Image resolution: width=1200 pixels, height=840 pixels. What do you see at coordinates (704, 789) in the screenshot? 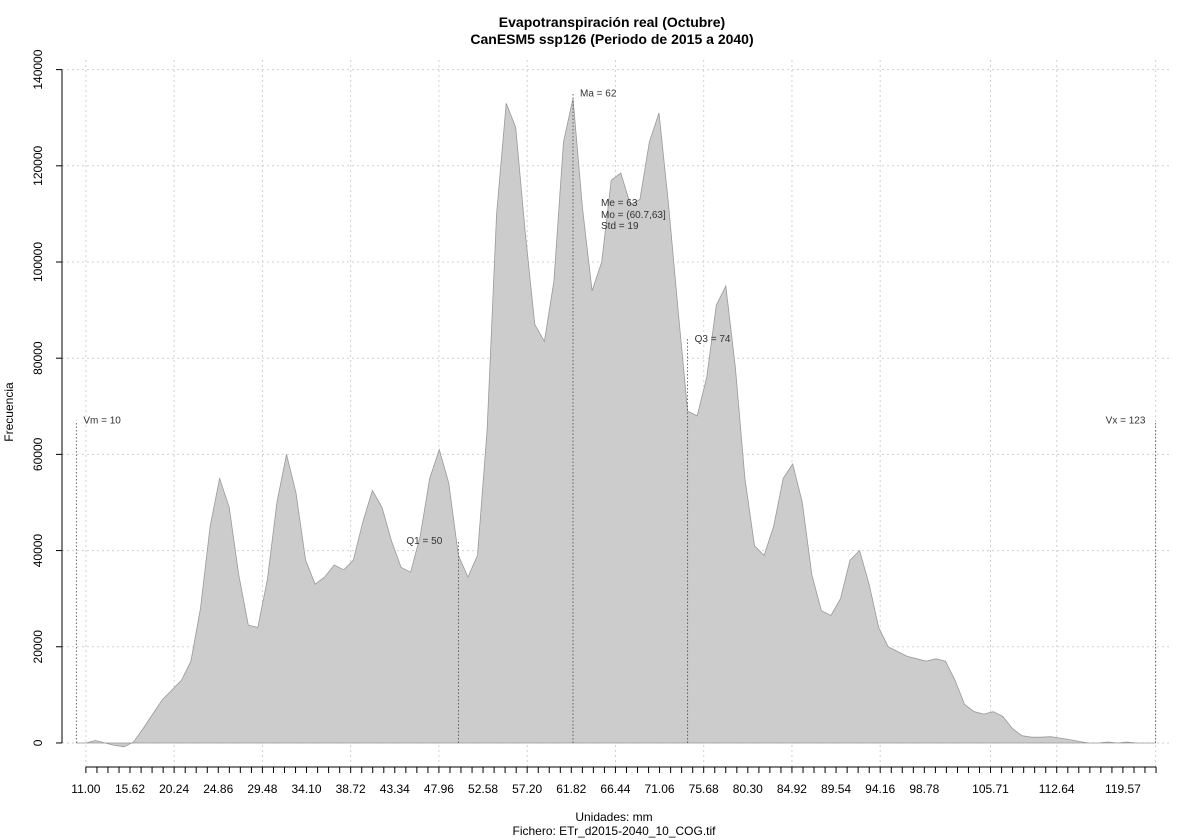
I see `x-tick-label: 75.68` at bounding box center [704, 789].